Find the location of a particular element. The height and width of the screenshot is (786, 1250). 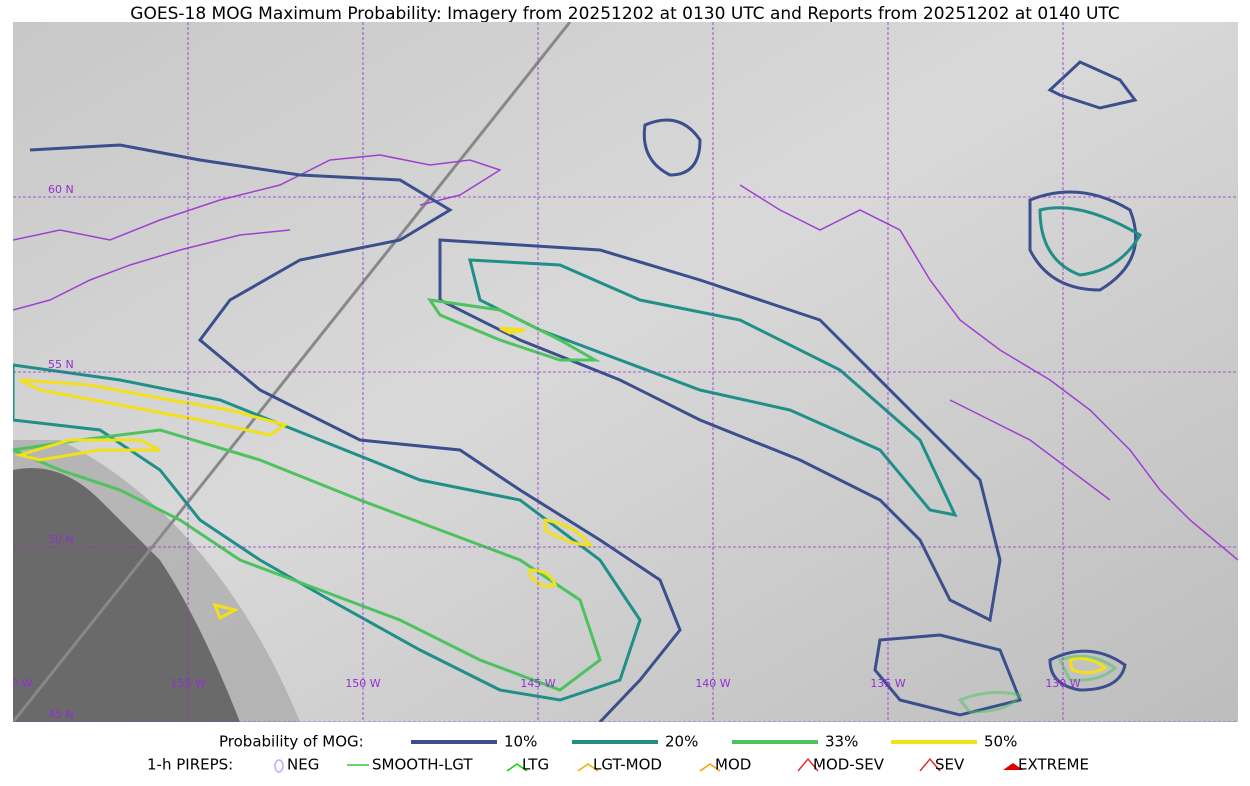

lon-label: 155 W is located at coordinates (187, 683).